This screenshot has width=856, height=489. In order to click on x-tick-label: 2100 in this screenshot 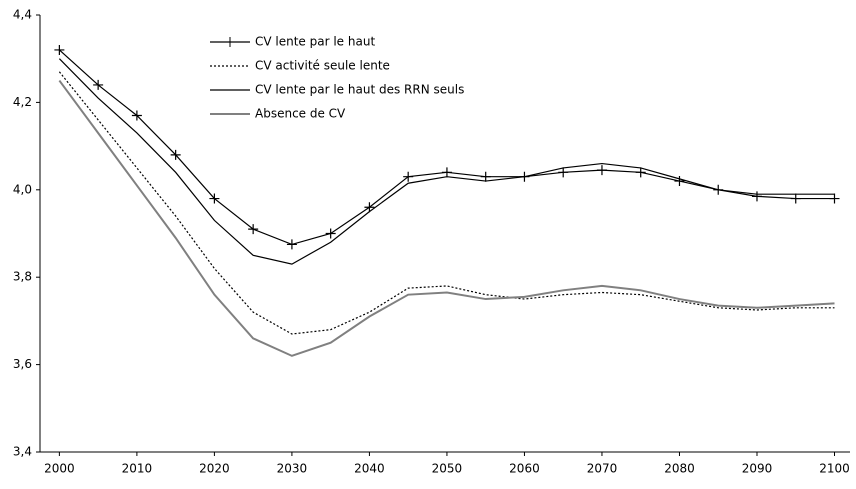, I will do `click(834, 469)`.